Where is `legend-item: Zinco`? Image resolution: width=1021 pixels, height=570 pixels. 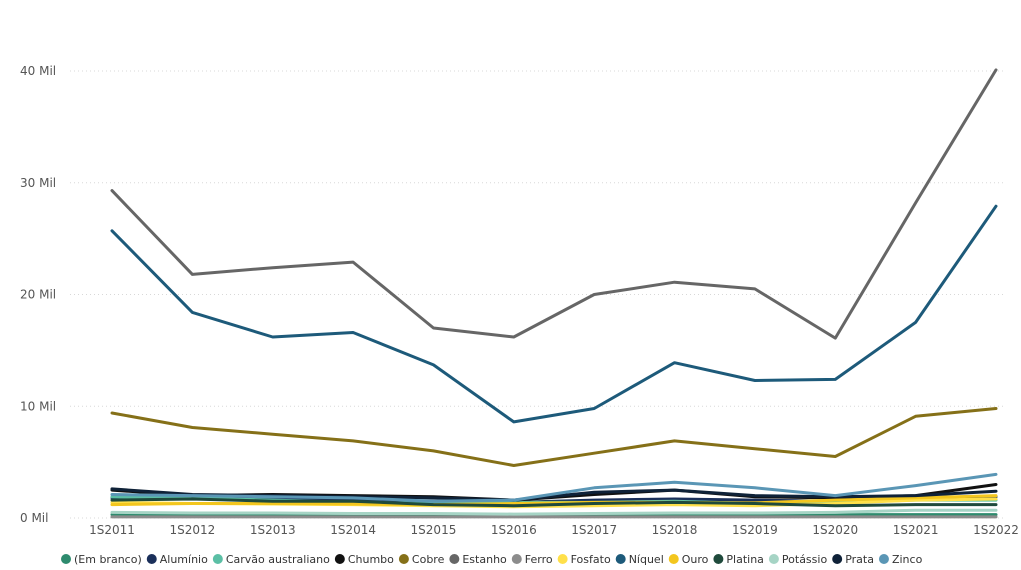
legend-item: Zinco is located at coordinates (900, 559).